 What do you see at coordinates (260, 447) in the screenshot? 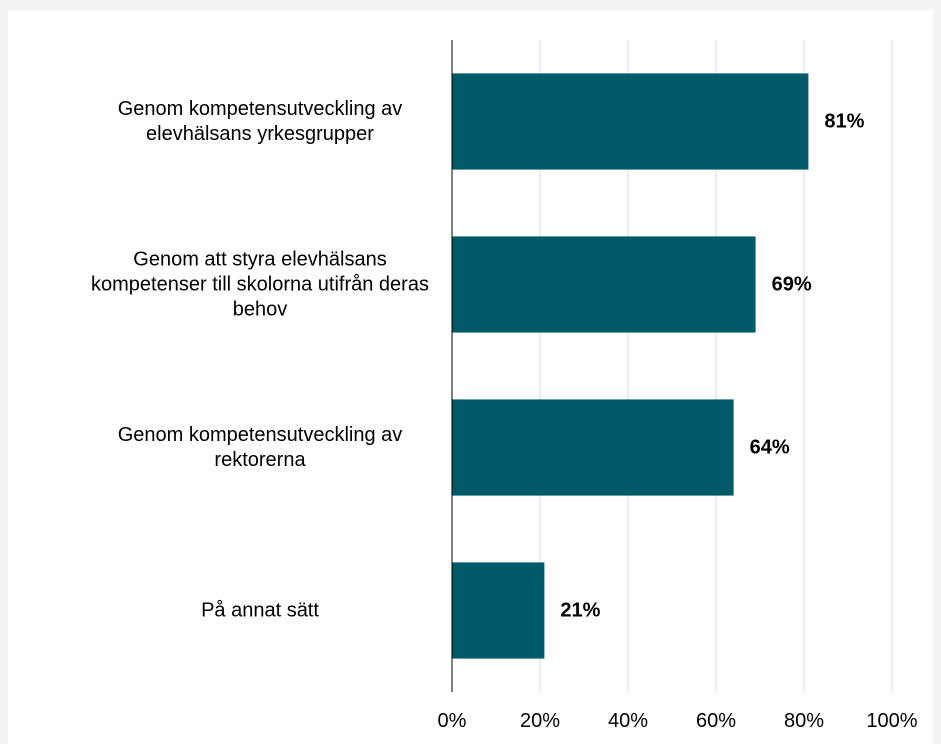
I see `y-tick-label: Genom kompetensutveckling av rektorerna` at bounding box center [260, 447].